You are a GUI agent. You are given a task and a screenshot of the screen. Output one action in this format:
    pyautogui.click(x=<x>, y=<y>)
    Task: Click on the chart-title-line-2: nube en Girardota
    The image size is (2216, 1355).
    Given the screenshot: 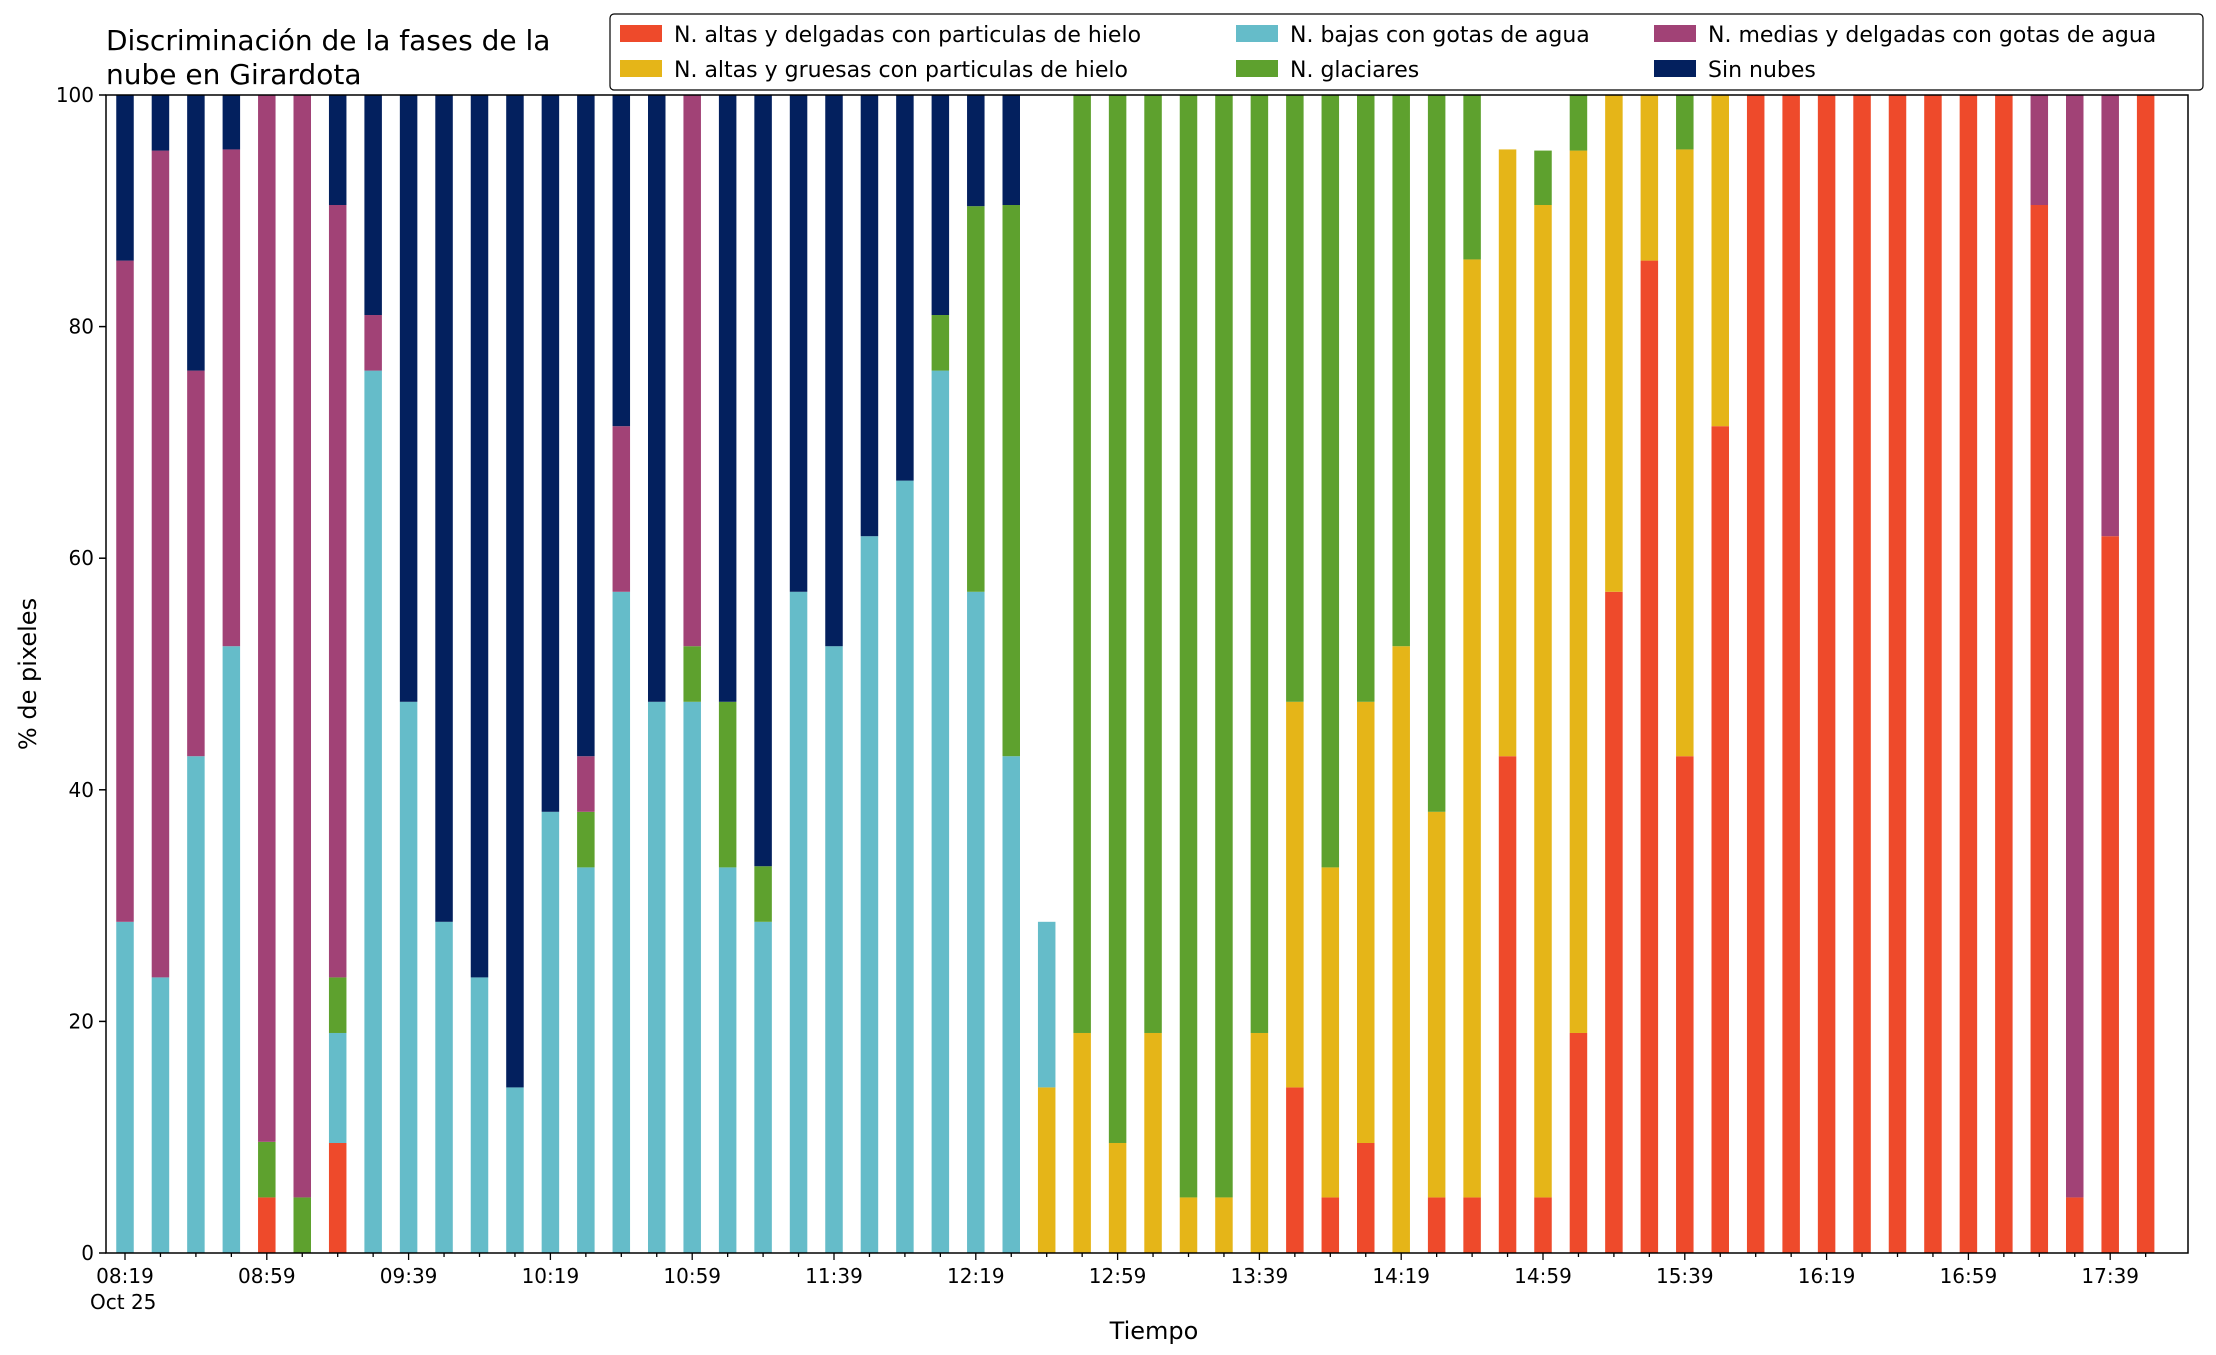 What is the action you would take?
    pyautogui.click(x=233, y=74)
    